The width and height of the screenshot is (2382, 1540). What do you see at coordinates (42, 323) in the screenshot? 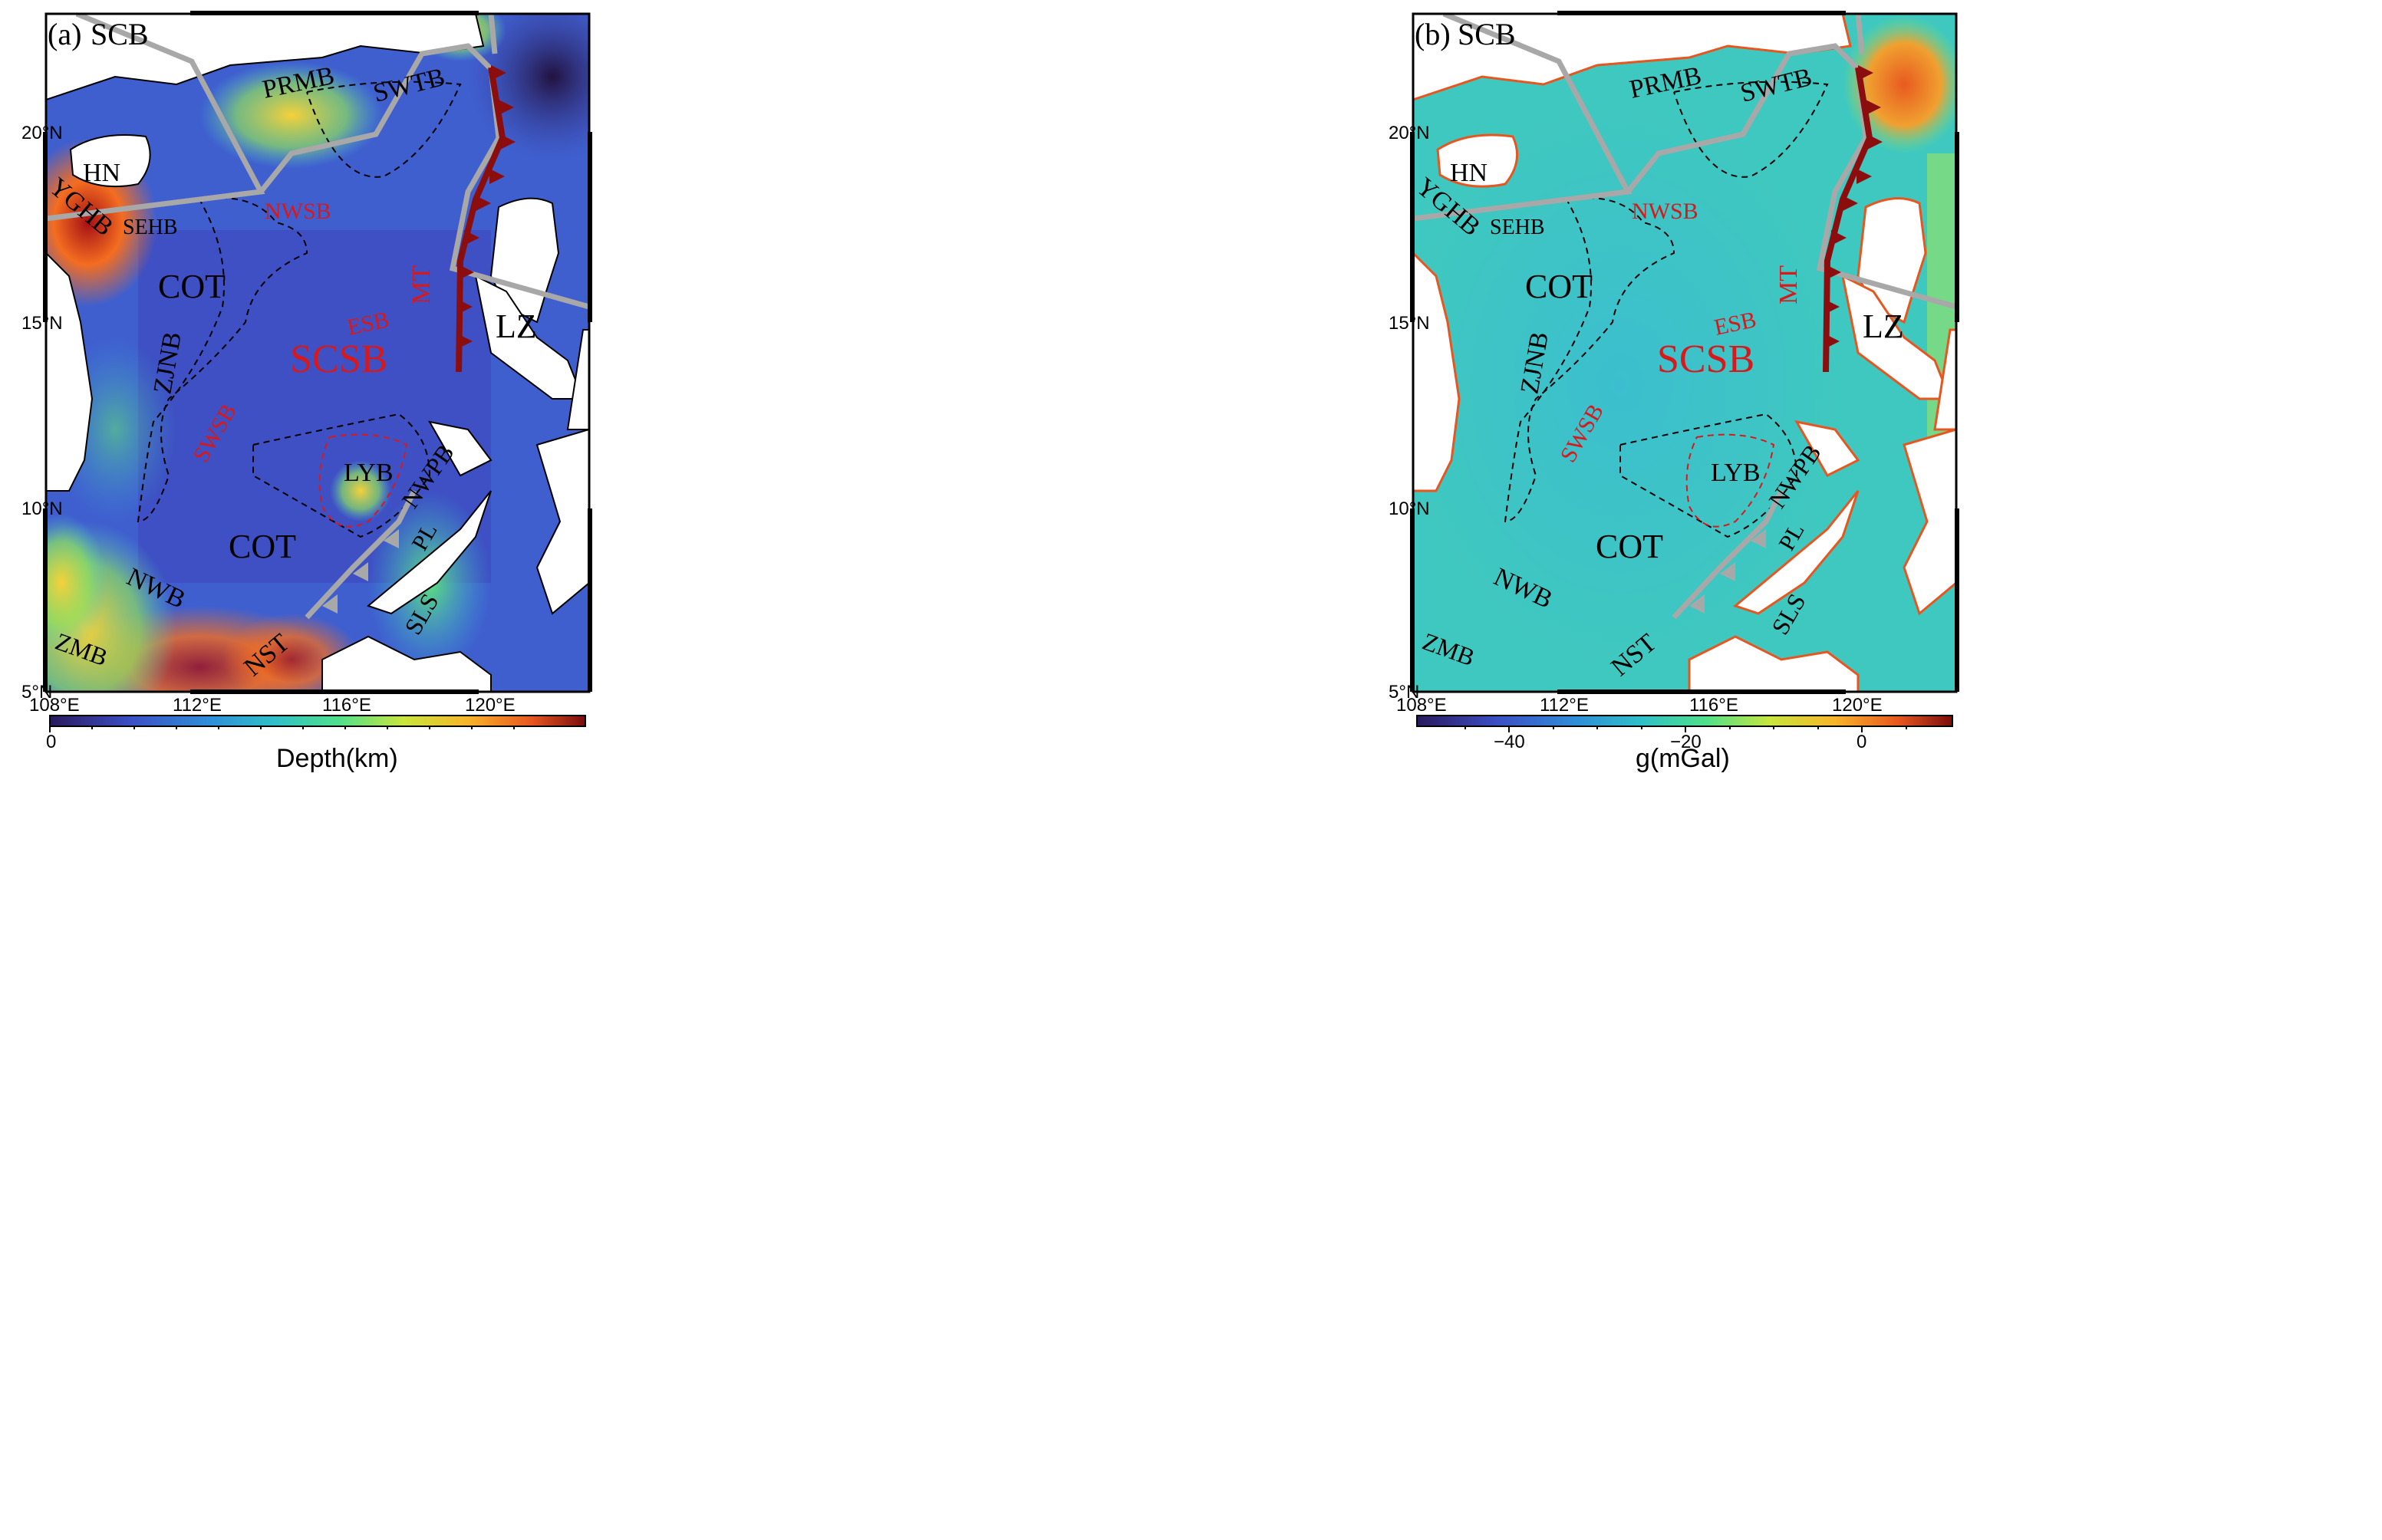
I see `lat-tick-15: 15°N` at bounding box center [42, 323].